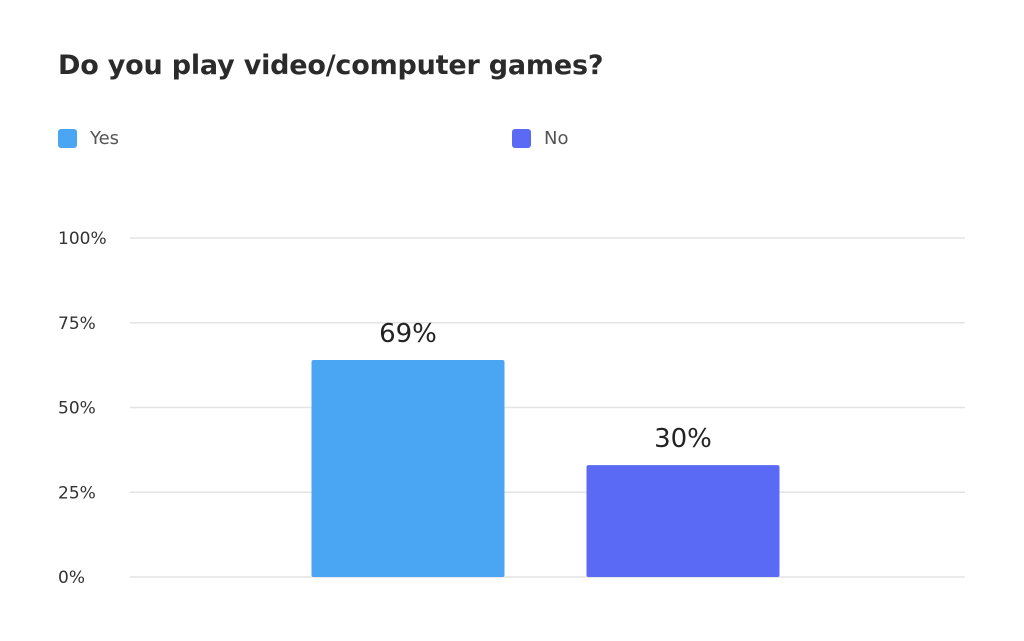 Image resolution: width=1024 pixels, height=641 pixels. I want to click on y-tick-label: 25%, so click(77, 493).